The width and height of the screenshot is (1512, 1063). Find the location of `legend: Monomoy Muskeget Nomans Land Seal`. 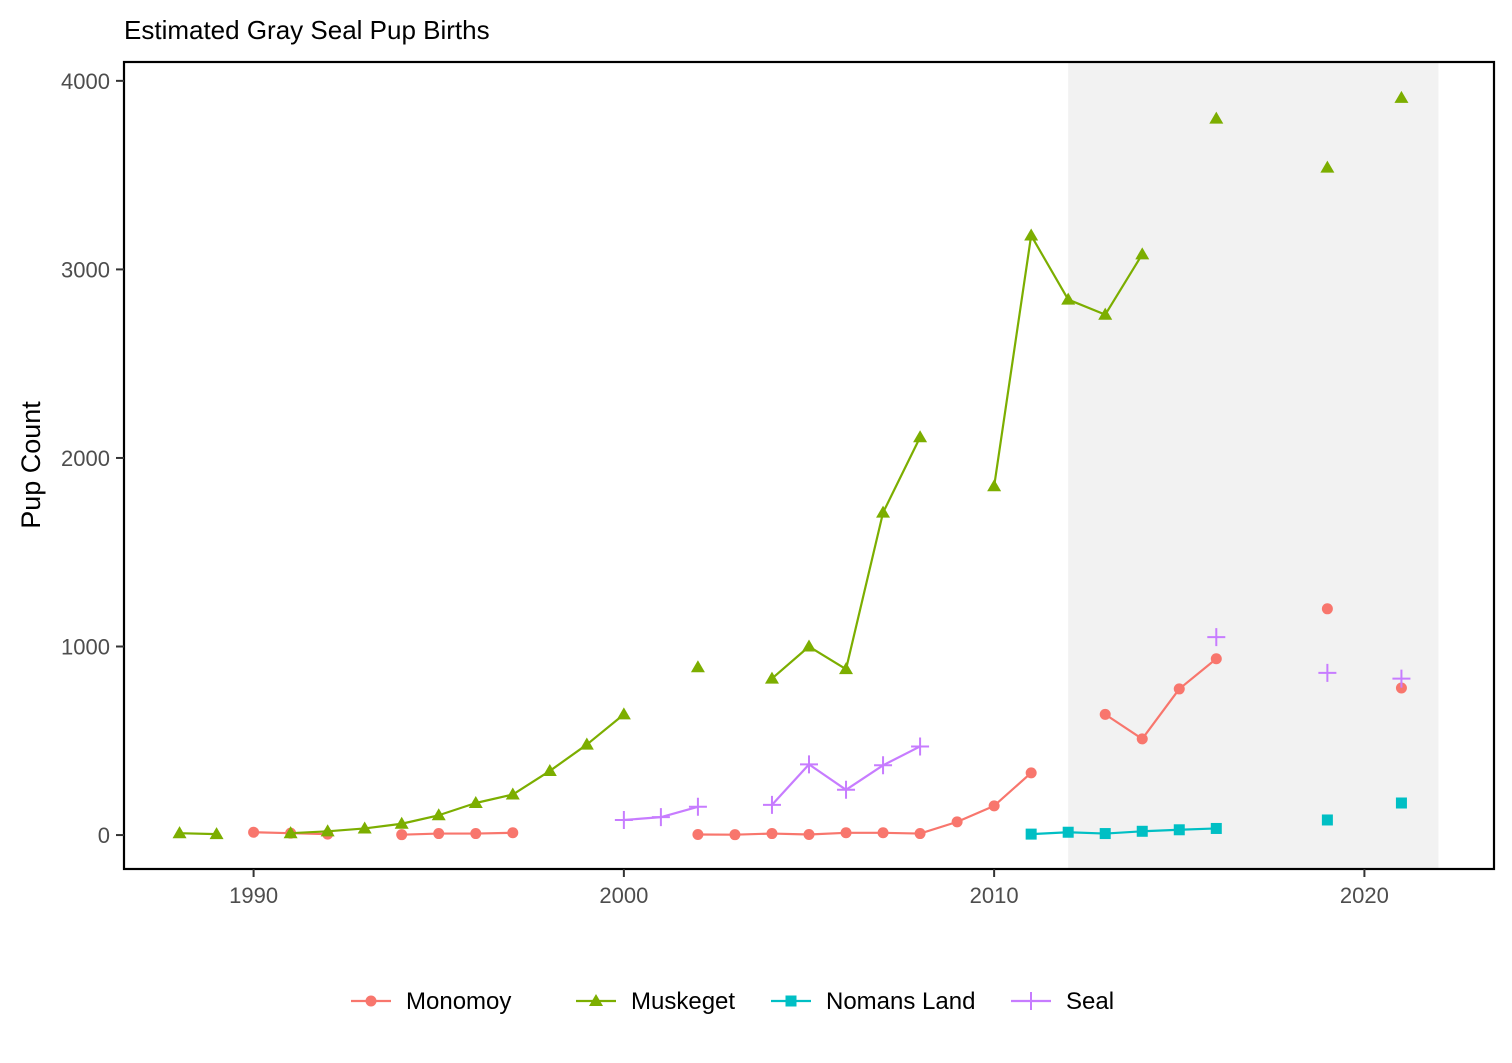

legend: Monomoy Muskeget Nomans Land Seal is located at coordinates (732, 1001).